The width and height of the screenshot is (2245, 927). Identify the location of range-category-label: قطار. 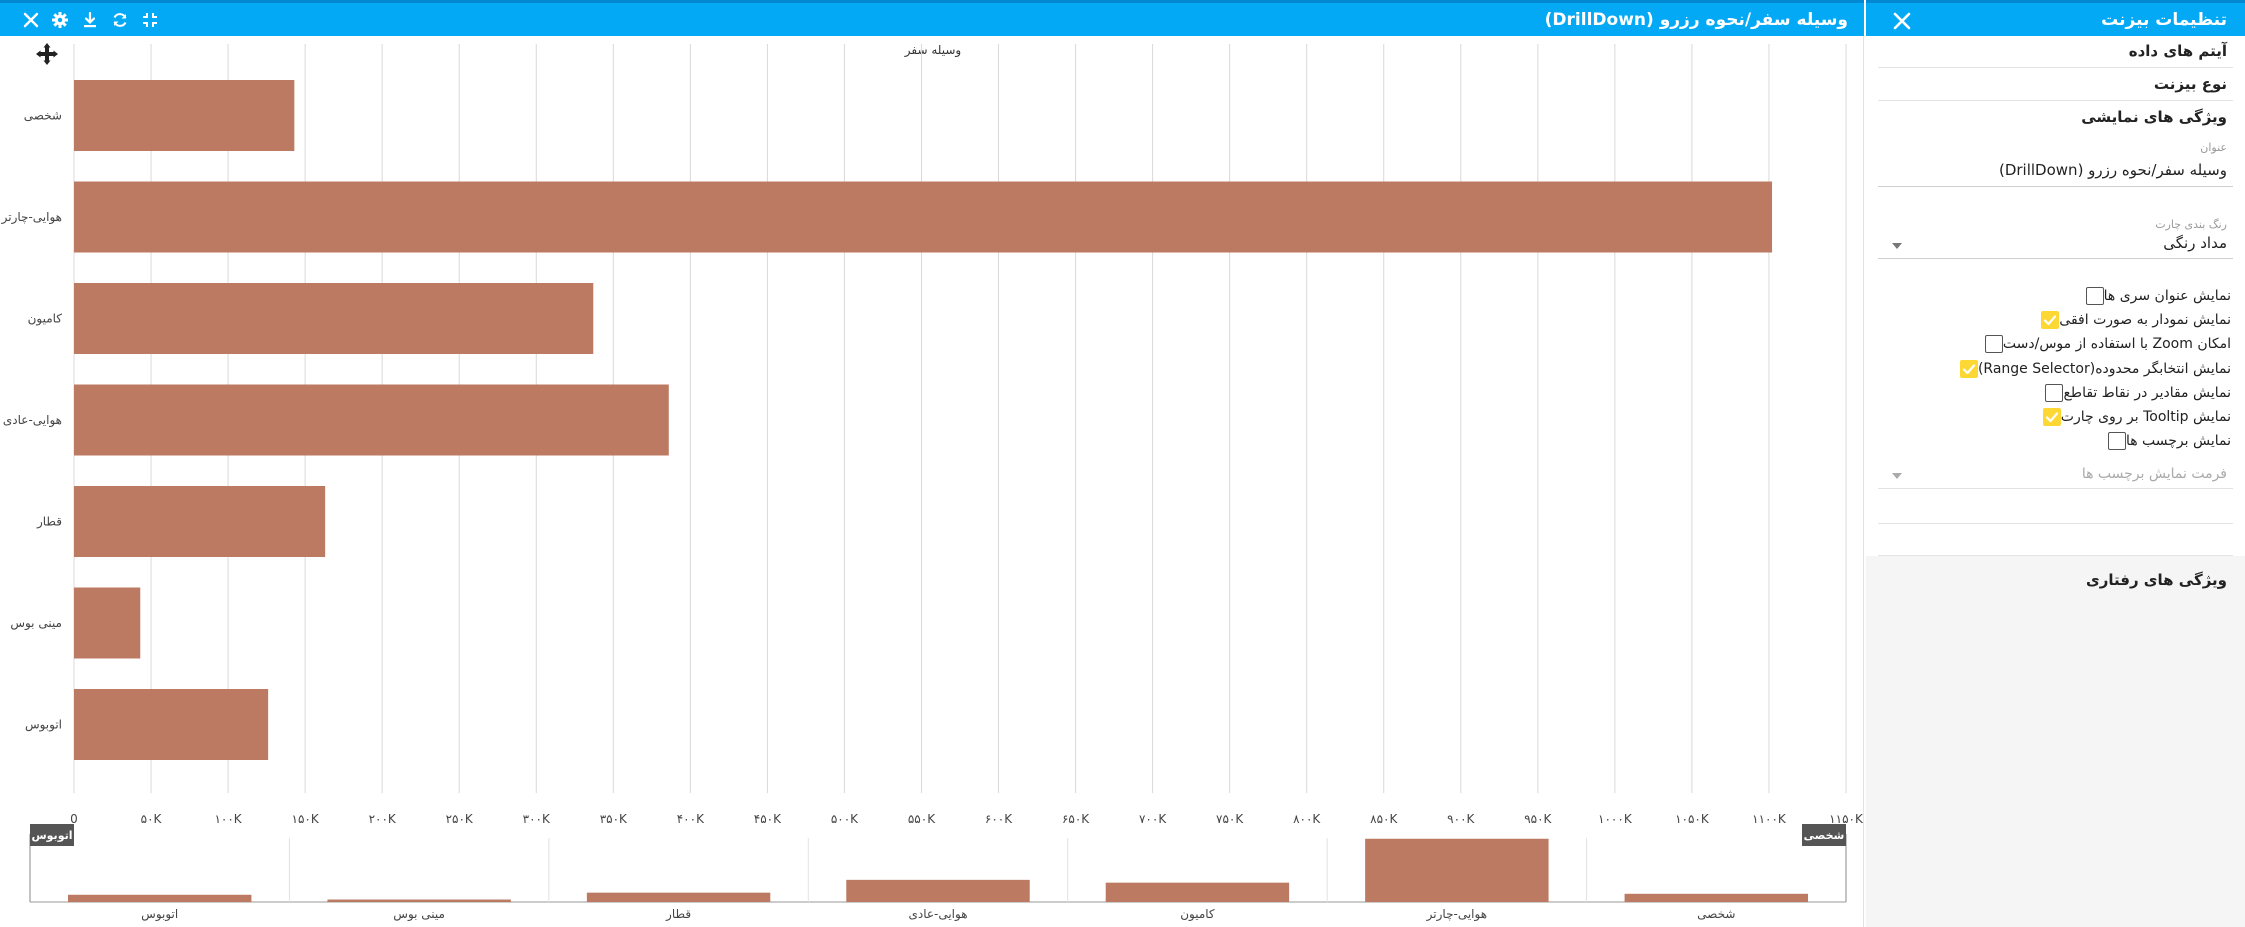
(678, 914).